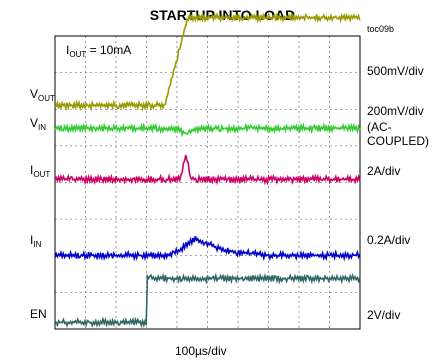 This screenshot has width=445, height=362. I want to click on channel-label-iout: IOUT, so click(40, 171).